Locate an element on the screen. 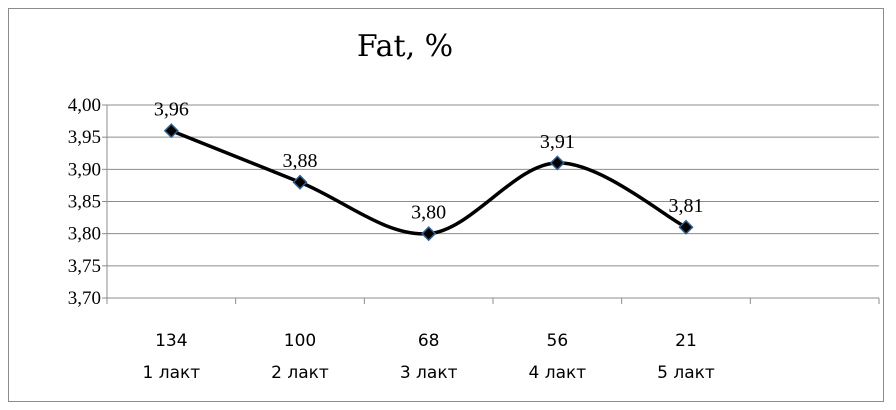 The image size is (896, 410). x-tick-label: 56 is located at coordinates (558, 341).